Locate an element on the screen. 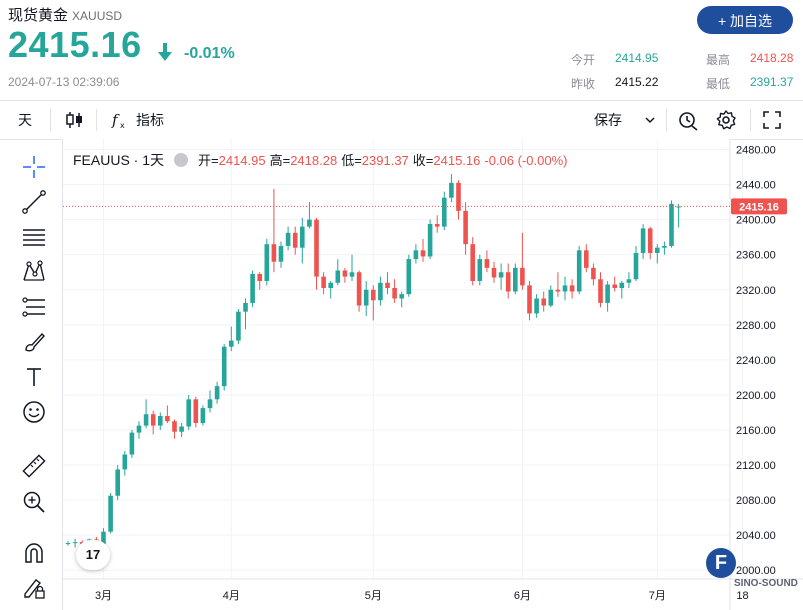 The height and width of the screenshot is (610, 803). legend-close-label: 收= is located at coordinates (423, 160).